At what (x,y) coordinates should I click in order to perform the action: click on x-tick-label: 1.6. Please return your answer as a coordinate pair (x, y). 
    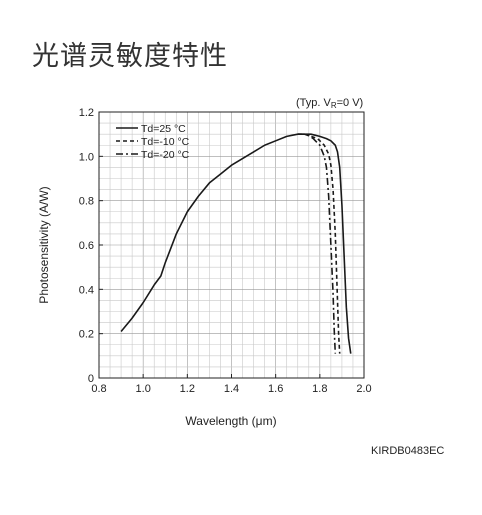
    Looking at the image, I should click on (275, 389).